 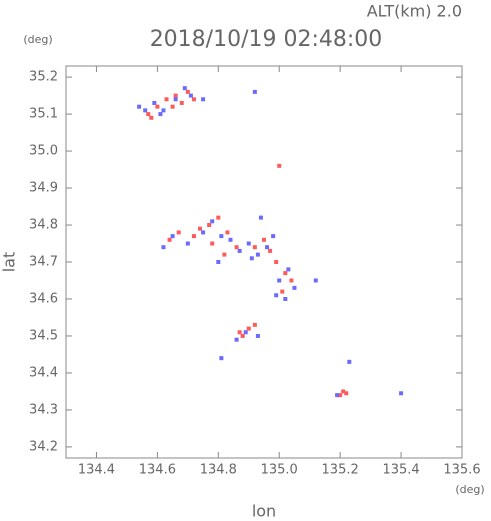 I want to click on y-tick-label: 34.2, so click(x=43, y=446).